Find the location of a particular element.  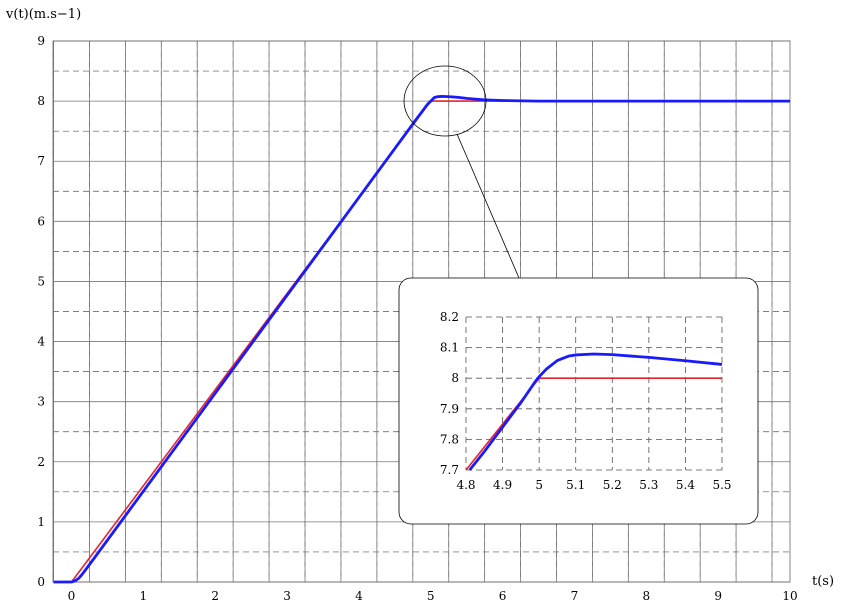

inset-x-tick-label: 5.5 is located at coordinates (721, 485).